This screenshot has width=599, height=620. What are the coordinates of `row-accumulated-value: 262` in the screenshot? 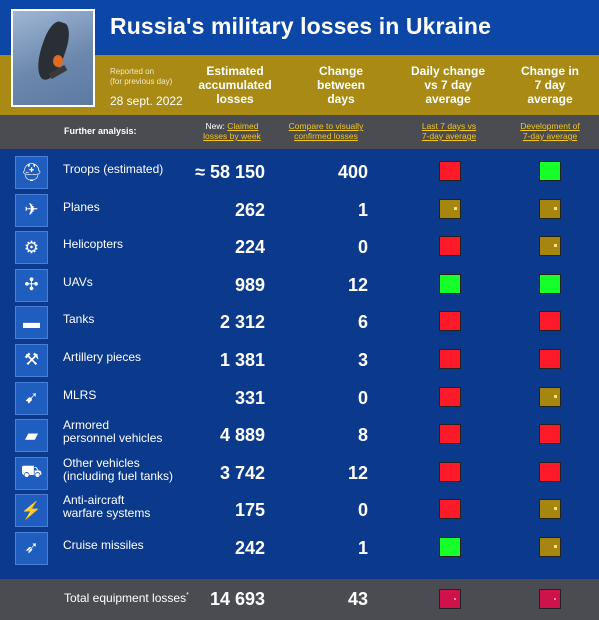 It's located at (249, 209).